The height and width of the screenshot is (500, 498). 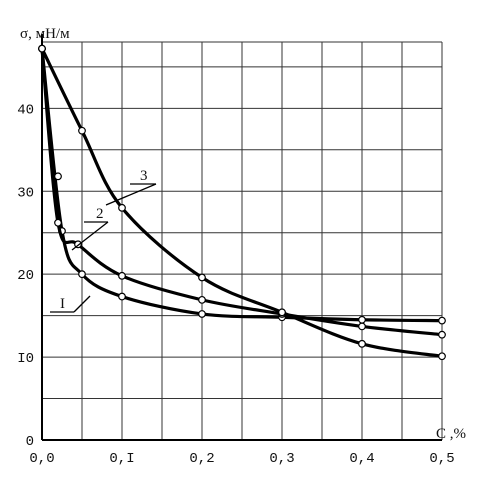 I want to click on curve-label-2: 2, so click(x=100, y=214).